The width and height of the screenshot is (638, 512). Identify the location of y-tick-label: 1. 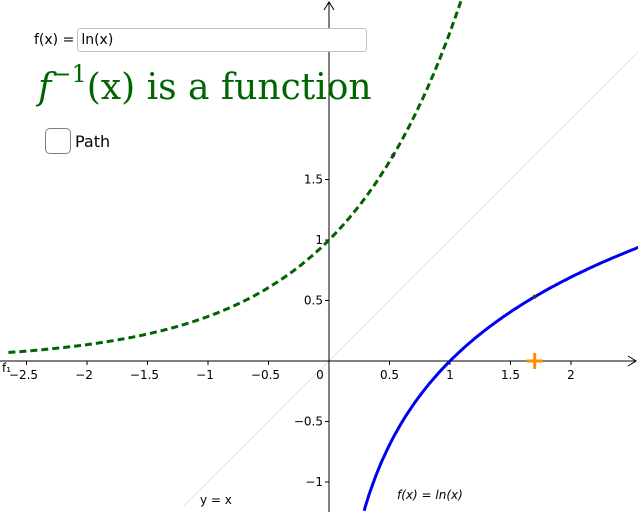
(319, 240).